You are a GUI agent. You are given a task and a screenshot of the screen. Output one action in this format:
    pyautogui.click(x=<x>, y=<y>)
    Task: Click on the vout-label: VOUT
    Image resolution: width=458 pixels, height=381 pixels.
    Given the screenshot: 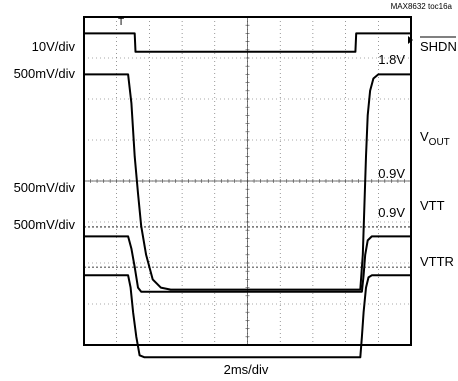 What is the action you would take?
    pyautogui.click(x=435, y=138)
    